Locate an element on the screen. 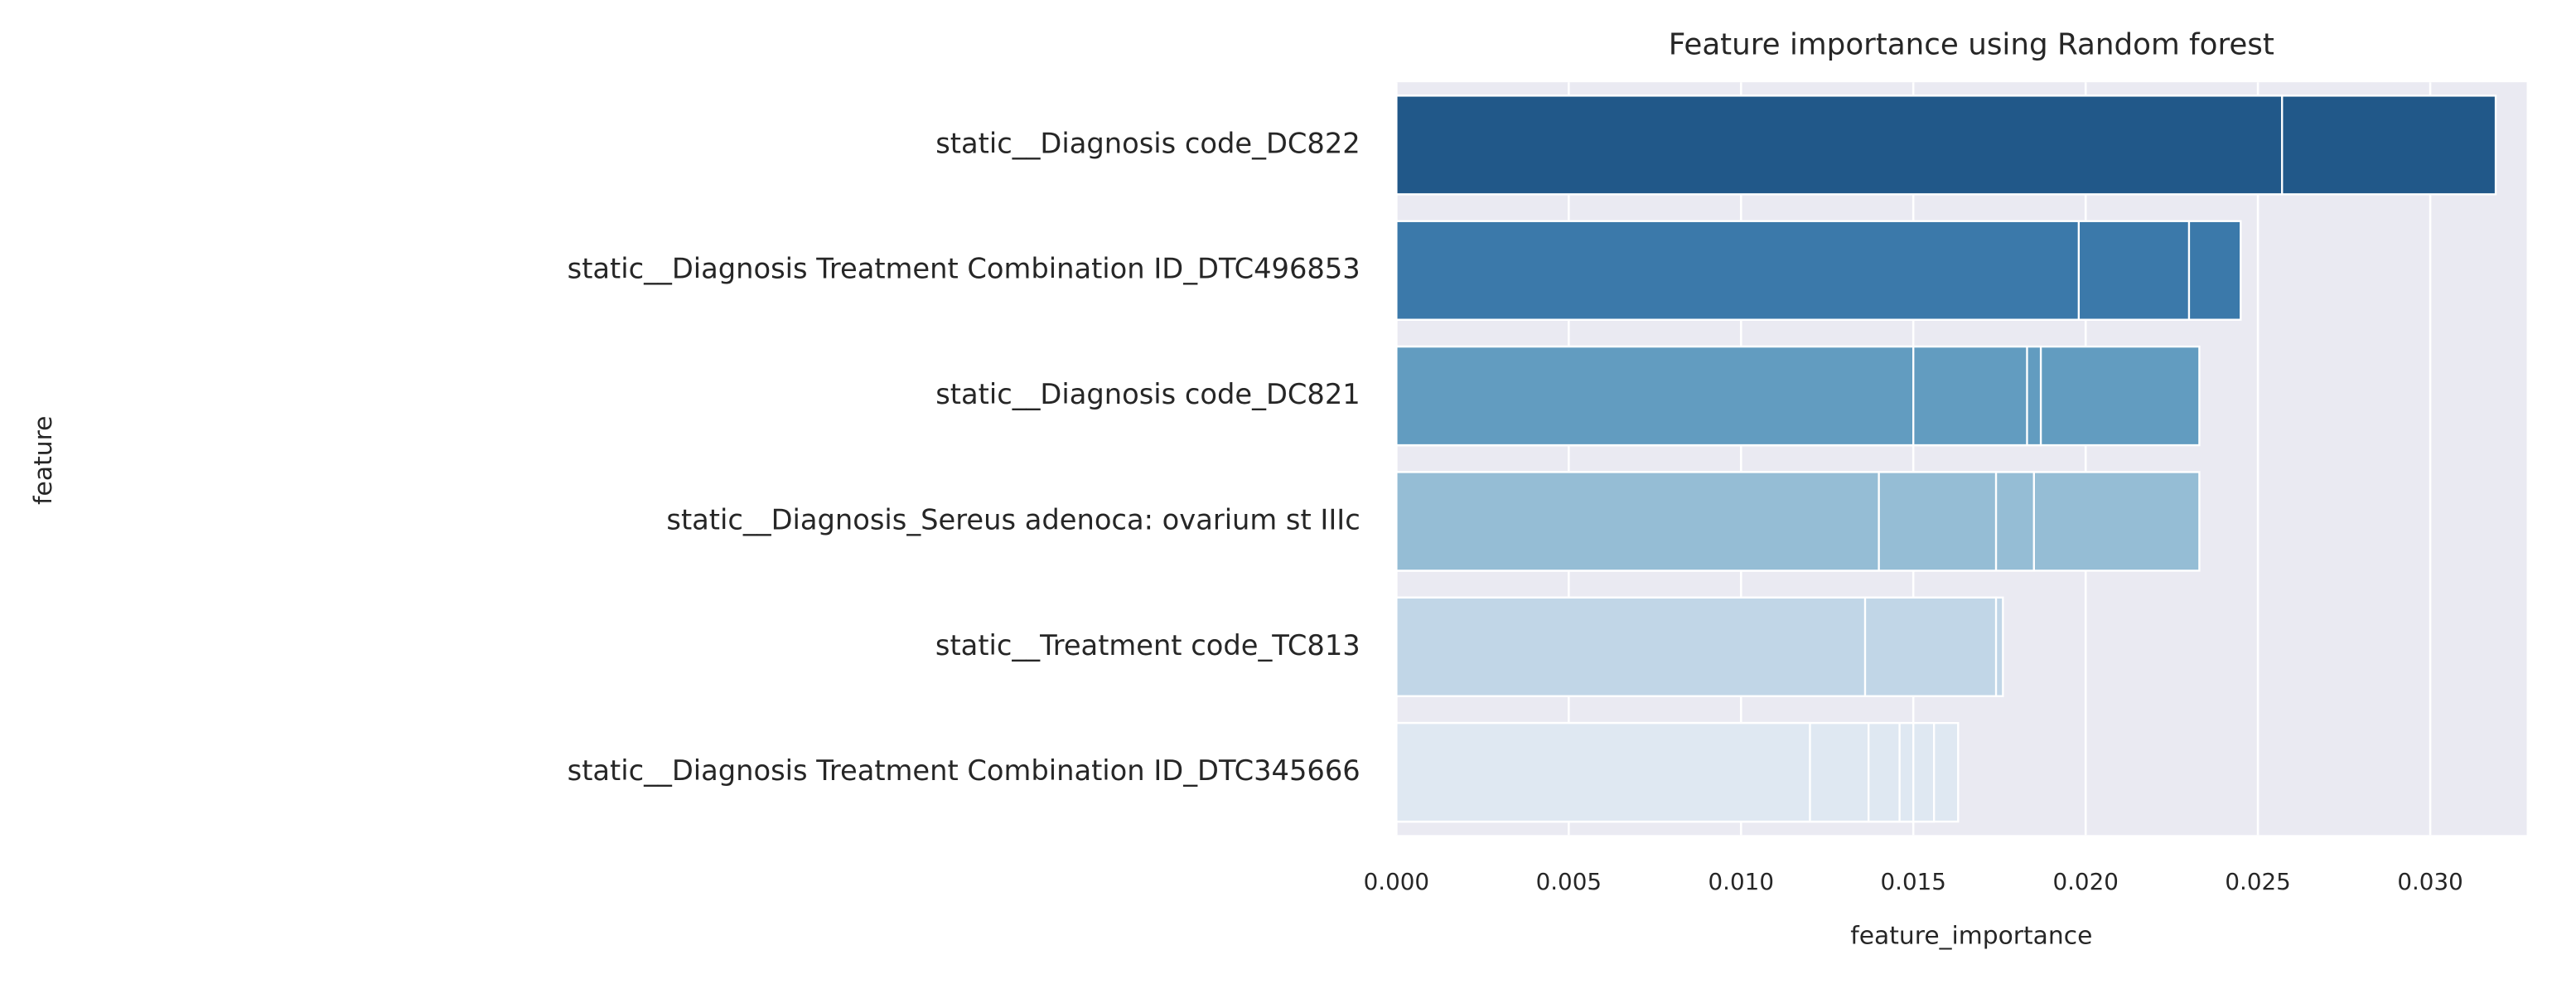  x-tick-label: 0.030 is located at coordinates (2429, 882).